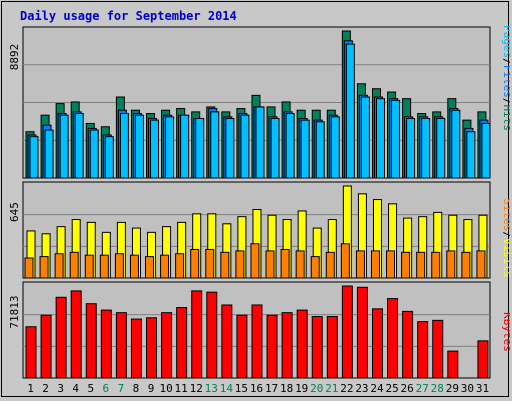  Describe the element at coordinates (286, 388) in the screenshot. I see `day-label-18: 18` at that location.